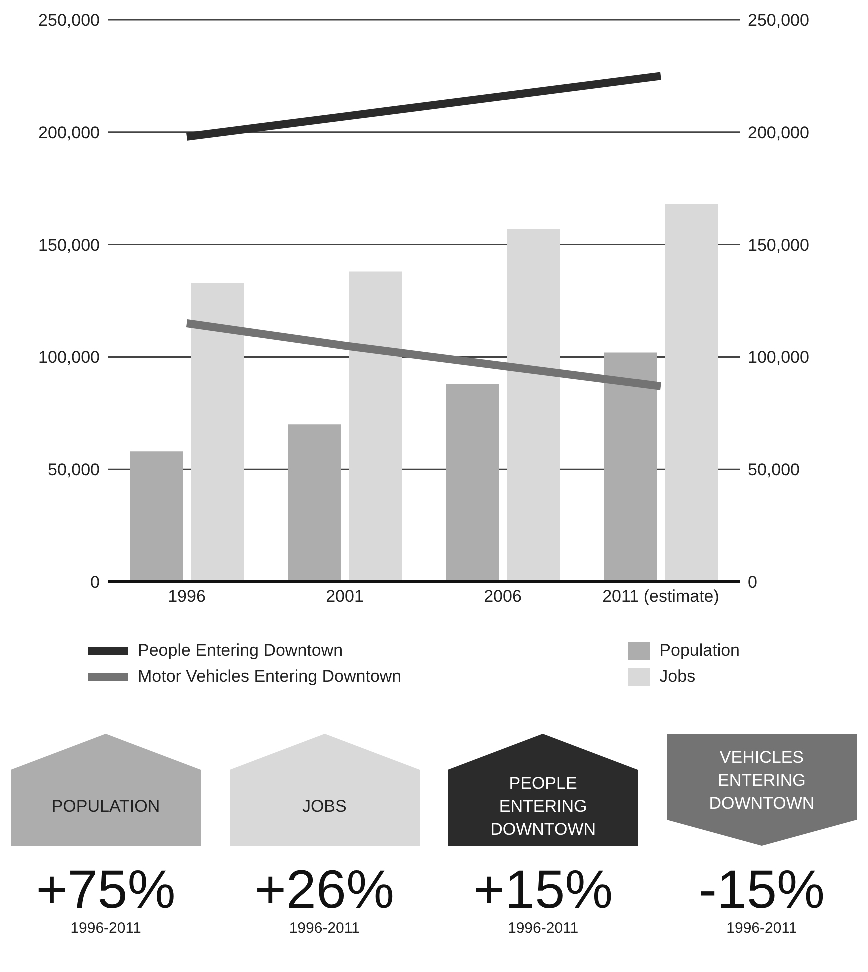 Image resolution: width=868 pixels, height=972 pixels. Describe the element at coordinates (544, 806) in the screenshot. I see `text: PEOPLE ENTERING DOWNTOWN` at that location.